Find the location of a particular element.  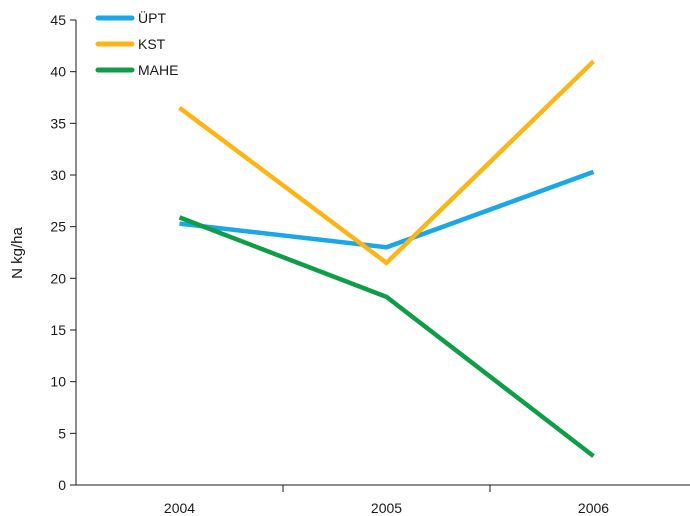

x-tick-label: 2006 is located at coordinates (593, 508).